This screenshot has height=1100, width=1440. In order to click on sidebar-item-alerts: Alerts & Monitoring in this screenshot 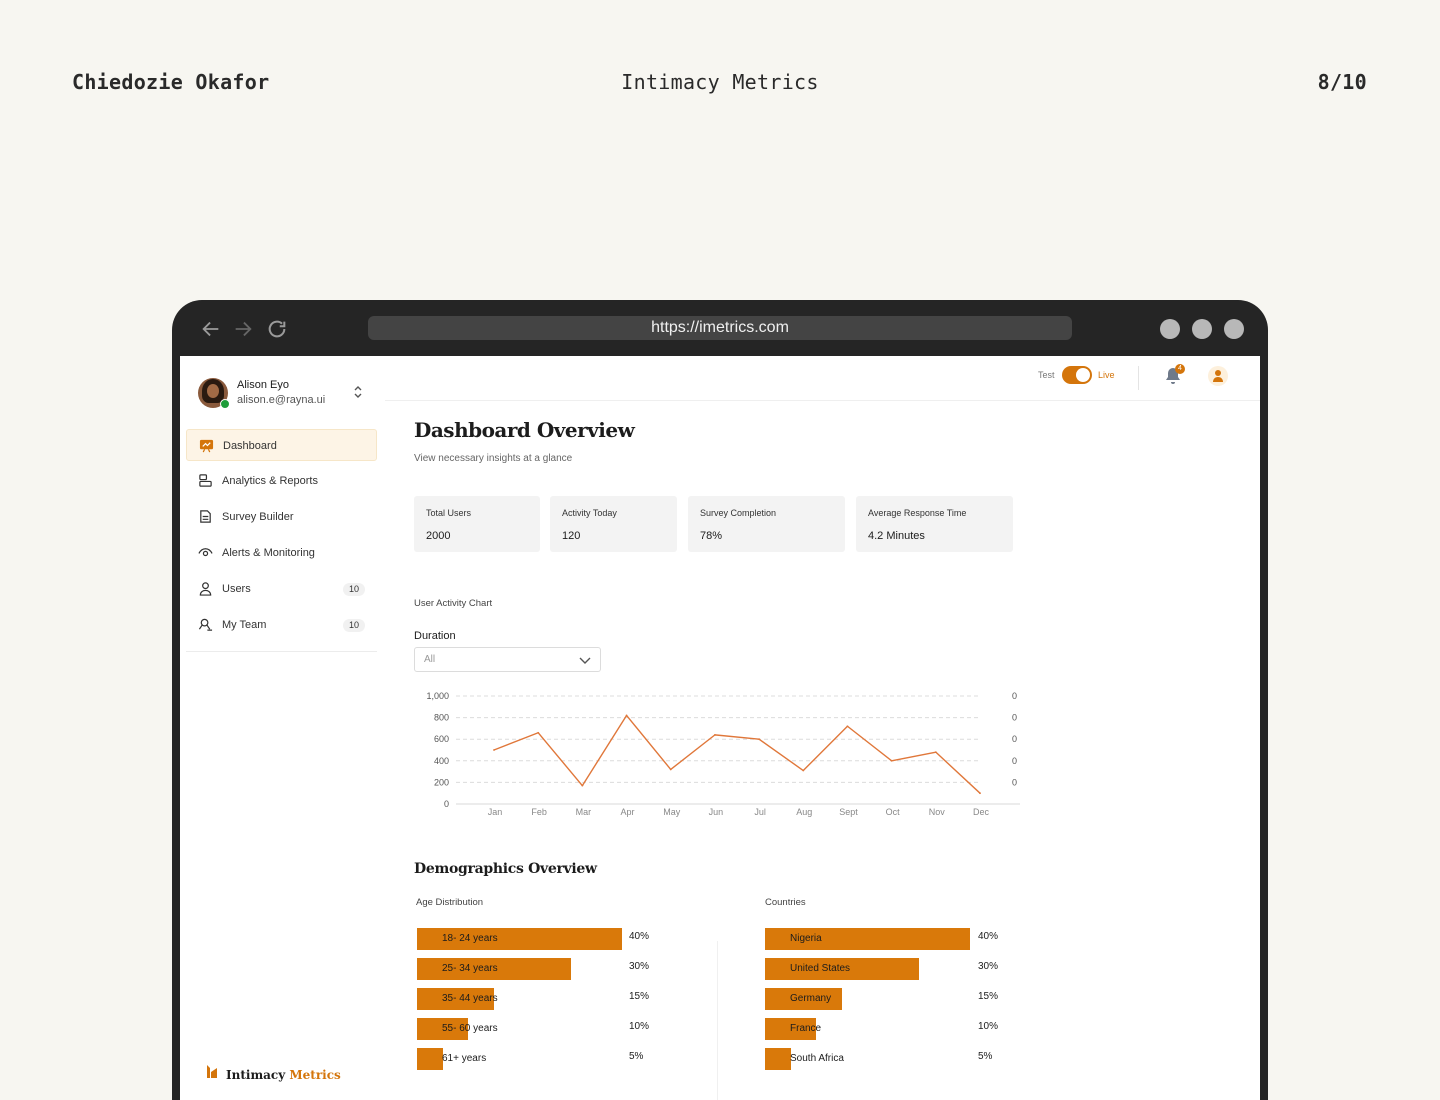, I will do `click(281, 553)`.